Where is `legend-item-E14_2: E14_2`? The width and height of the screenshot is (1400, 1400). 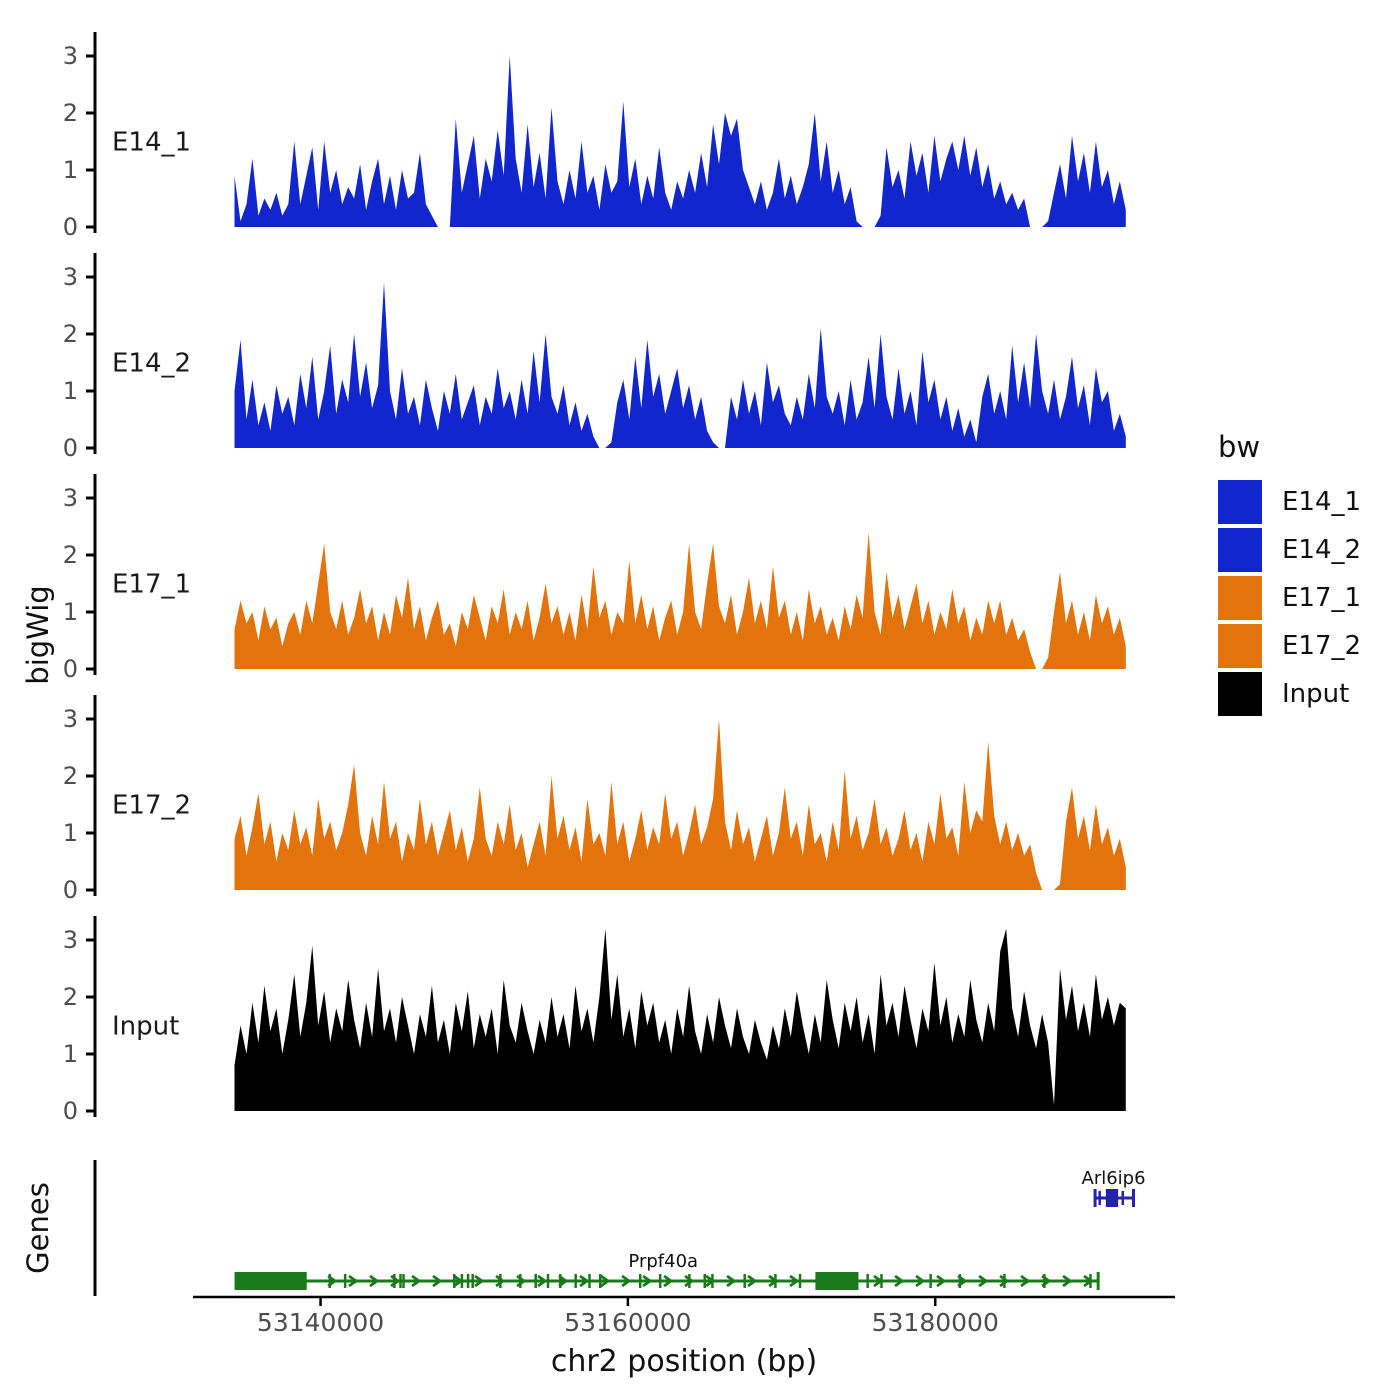
legend-item-E14_2: E14_2 is located at coordinates (1289, 550).